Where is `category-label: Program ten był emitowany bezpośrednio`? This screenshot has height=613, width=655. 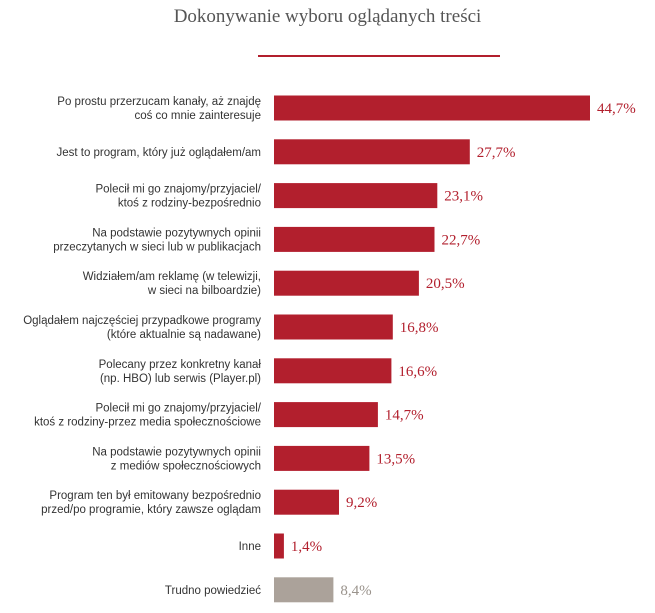 category-label: Program ten był emitowany bezpośrednio is located at coordinates (155, 496).